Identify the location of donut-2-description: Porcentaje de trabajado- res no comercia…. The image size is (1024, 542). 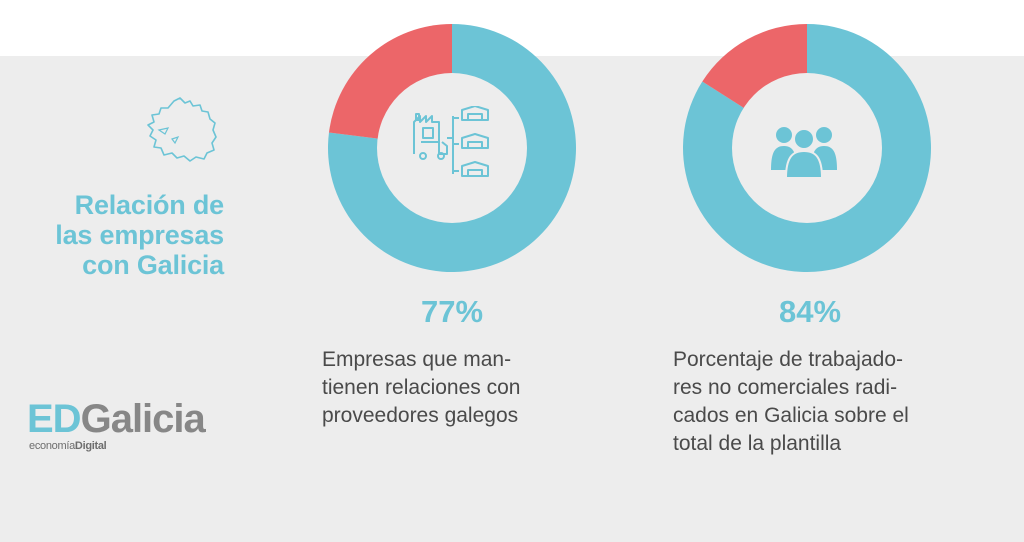
(791, 402).